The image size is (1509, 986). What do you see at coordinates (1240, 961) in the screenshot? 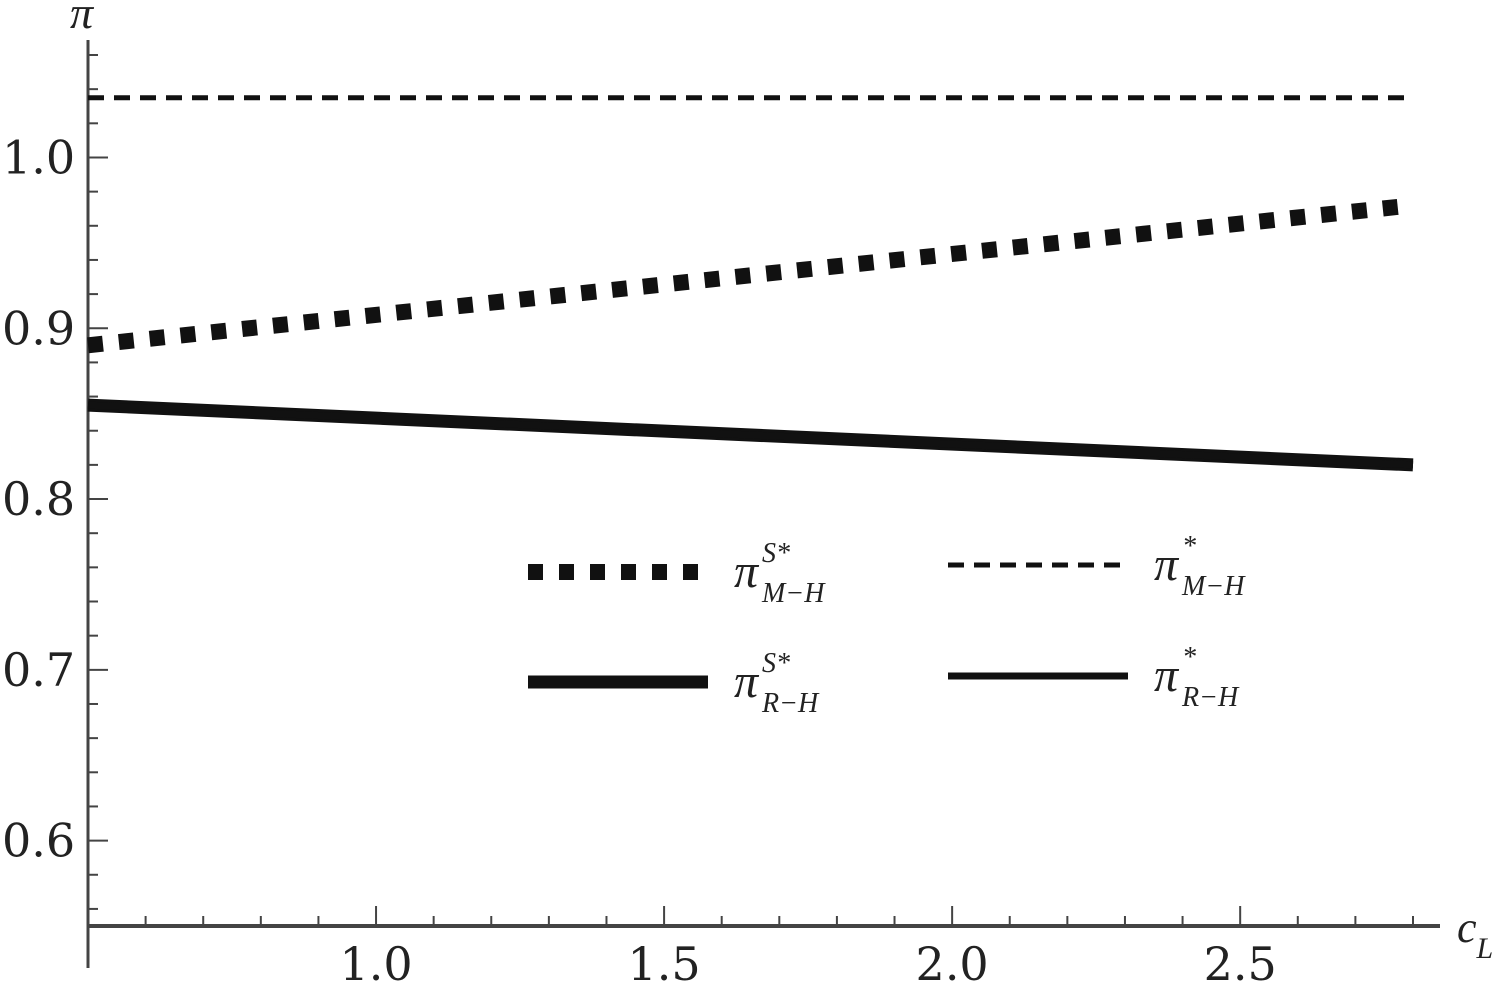
I see `x-tick-label: 2.5` at bounding box center [1240, 961].